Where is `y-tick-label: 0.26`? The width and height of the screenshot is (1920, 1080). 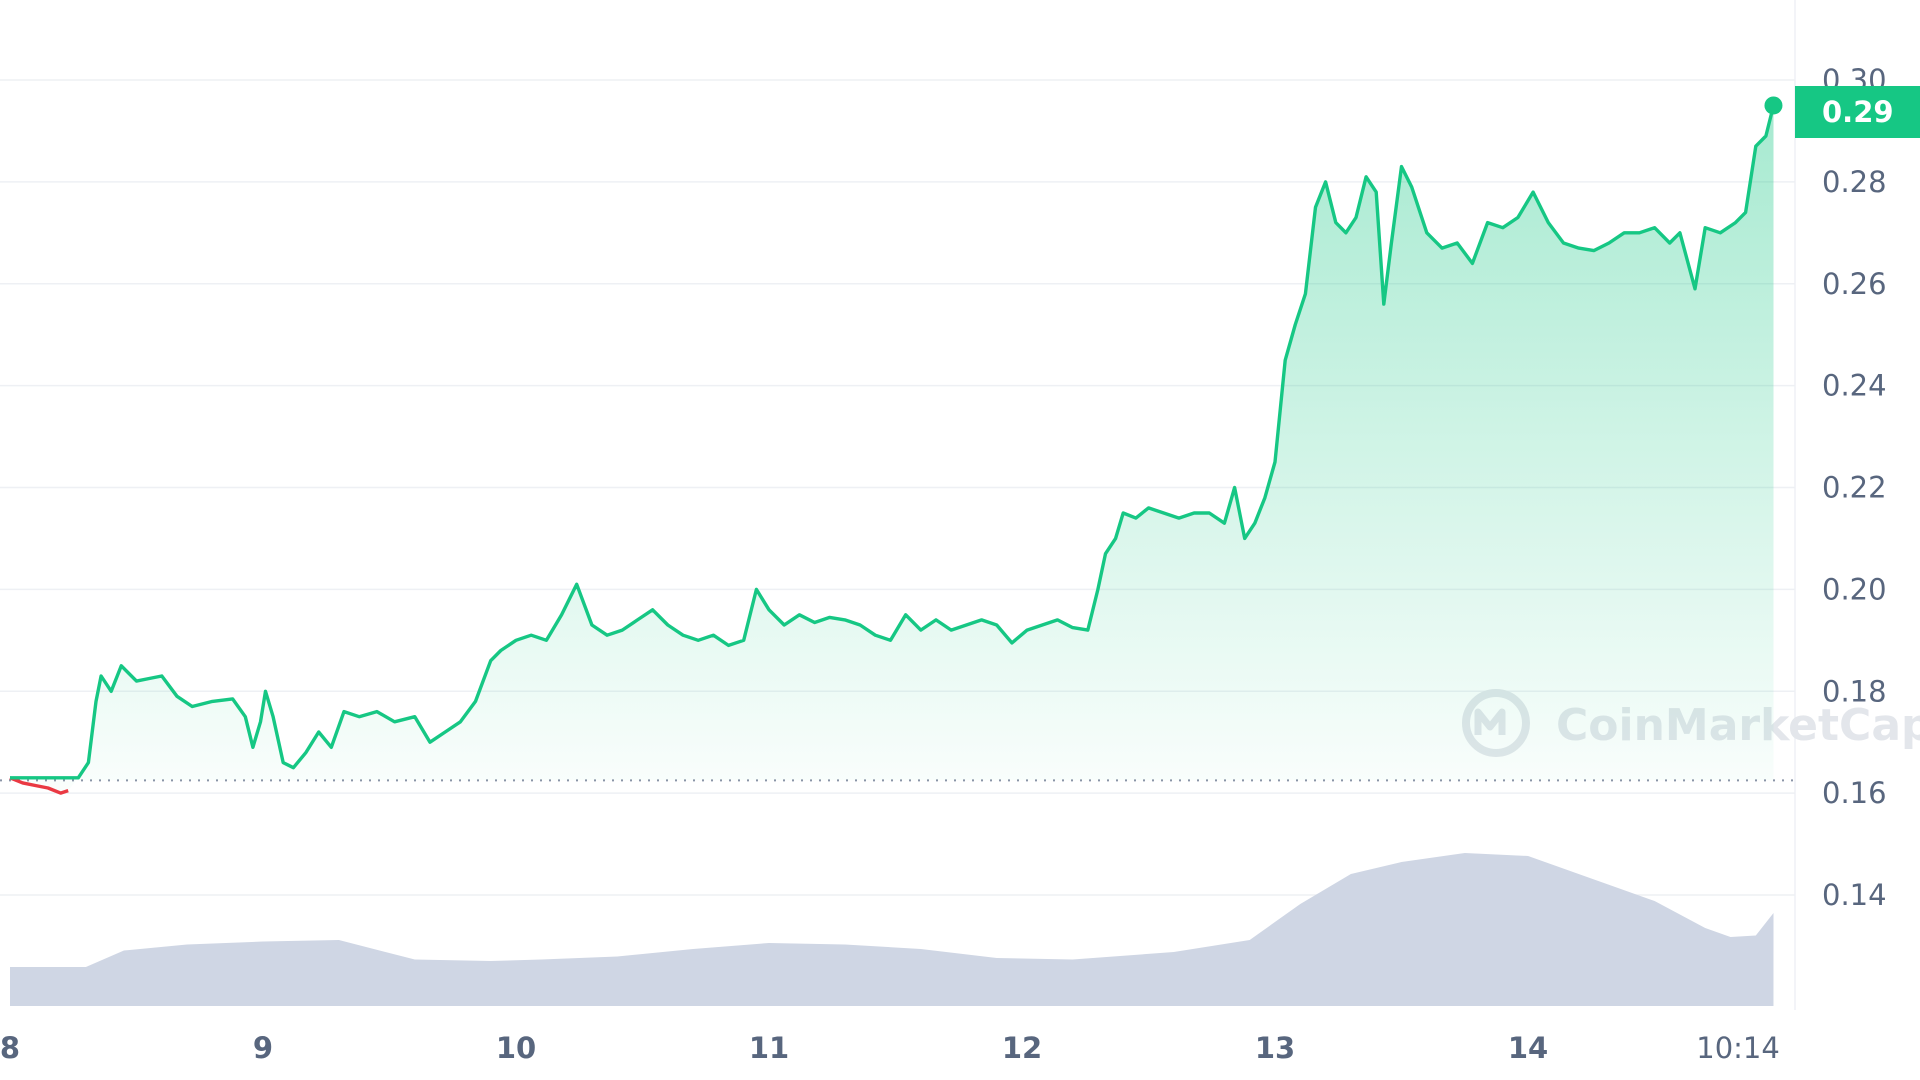 y-tick-label: 0.26 is located at coordinates (1854, 284).